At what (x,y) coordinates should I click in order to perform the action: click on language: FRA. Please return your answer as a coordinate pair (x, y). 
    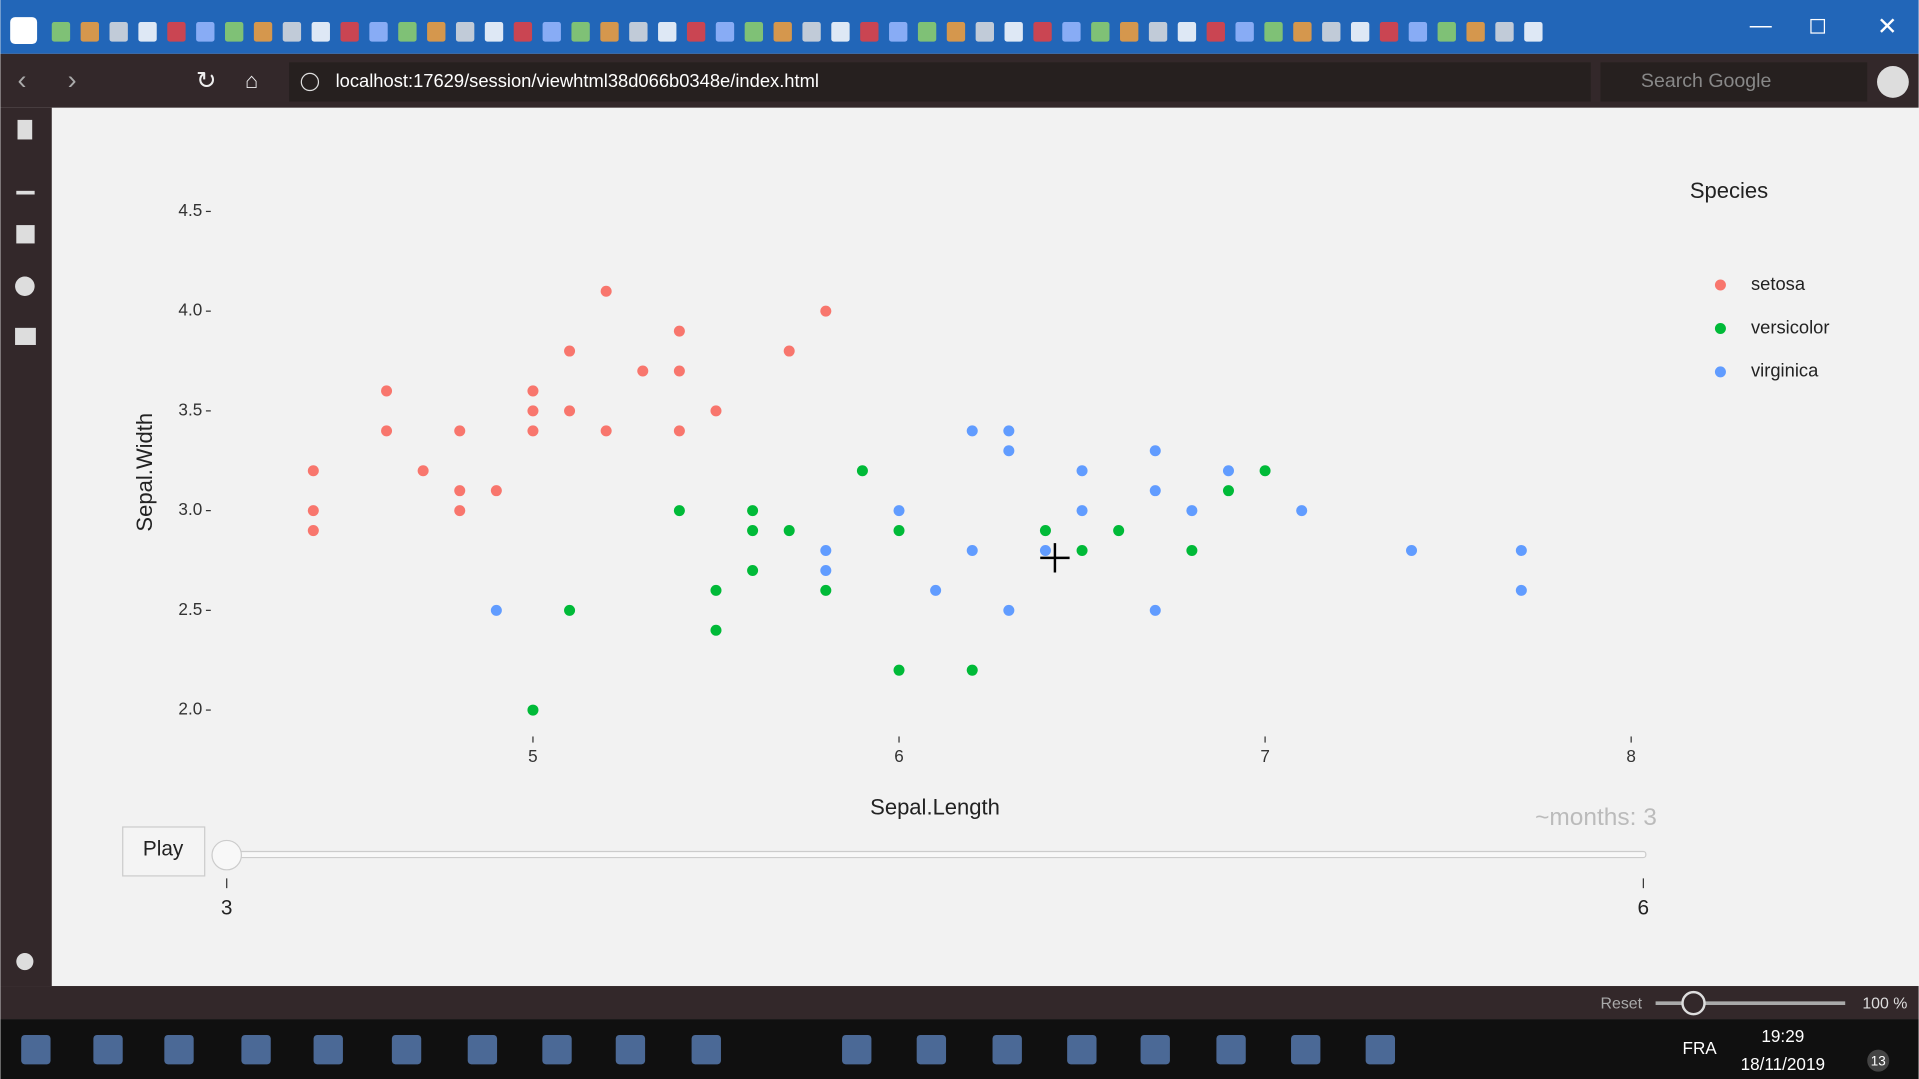
    Looking at the image, I should click on (1700, 1048).